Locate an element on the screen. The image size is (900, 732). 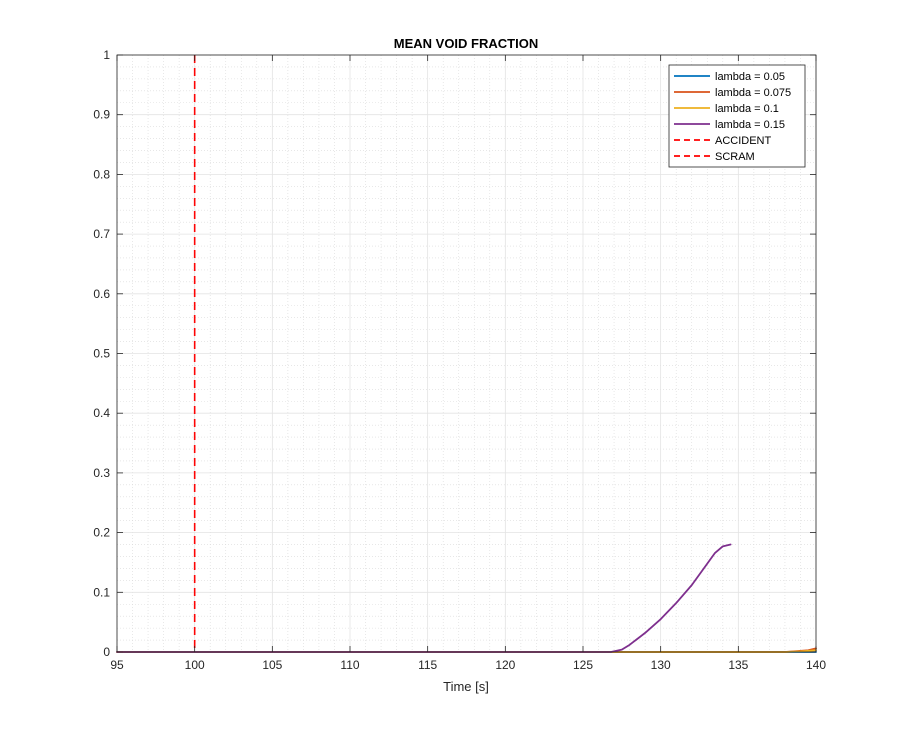
x-tick-label: 130 is located at coordinates (661, 665).